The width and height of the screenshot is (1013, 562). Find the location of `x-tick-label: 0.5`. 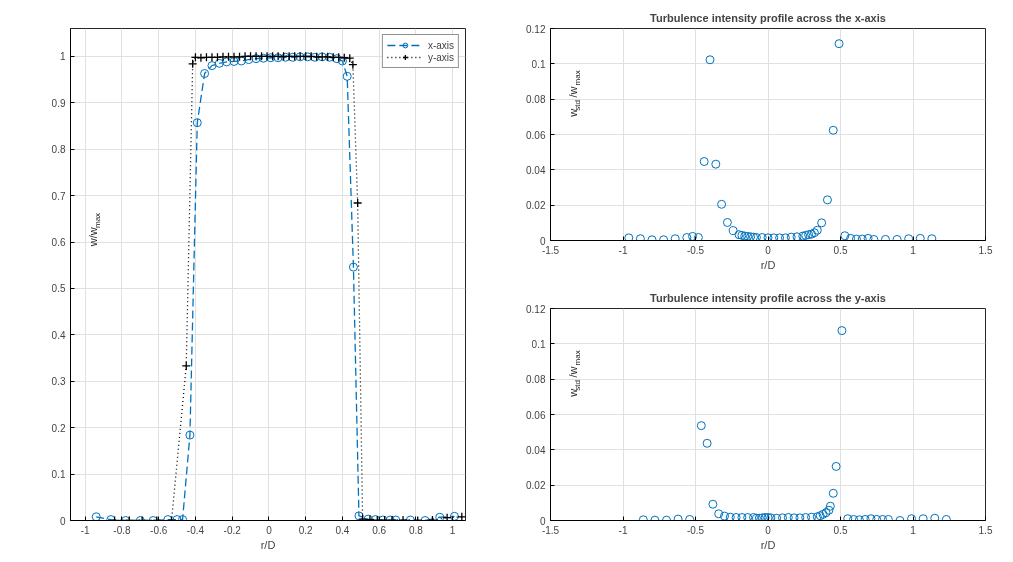

x-tick-label: 0.5 is located at coordinates (840, 530).